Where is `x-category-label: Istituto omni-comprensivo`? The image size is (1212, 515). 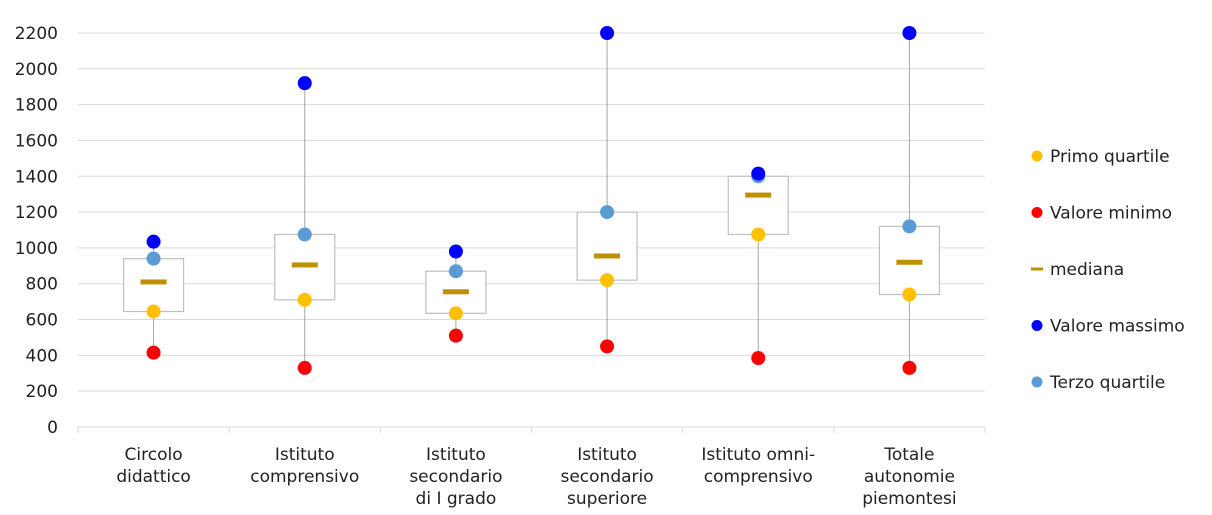 x-category-label: Istituto omni-comprensivo is located at coordinates (758, 466).